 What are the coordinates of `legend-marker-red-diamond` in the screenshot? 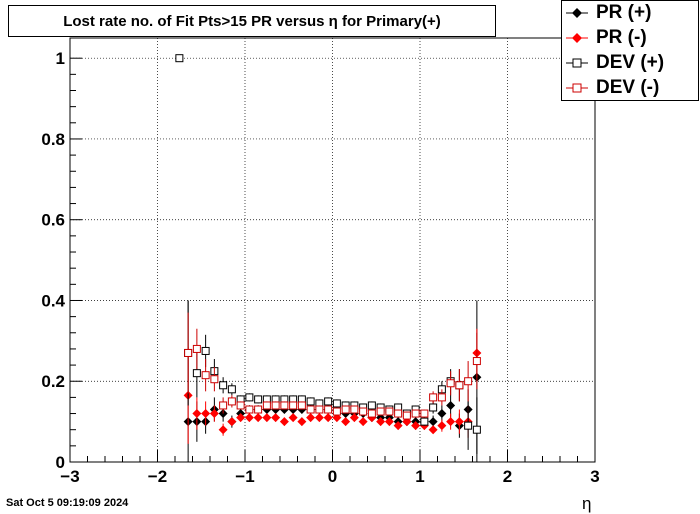 It's located at (577, 38).